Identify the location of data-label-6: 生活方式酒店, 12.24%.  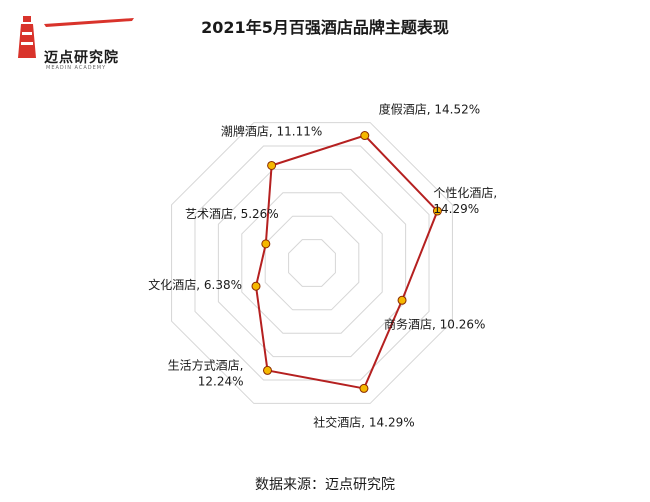
(206, 372).